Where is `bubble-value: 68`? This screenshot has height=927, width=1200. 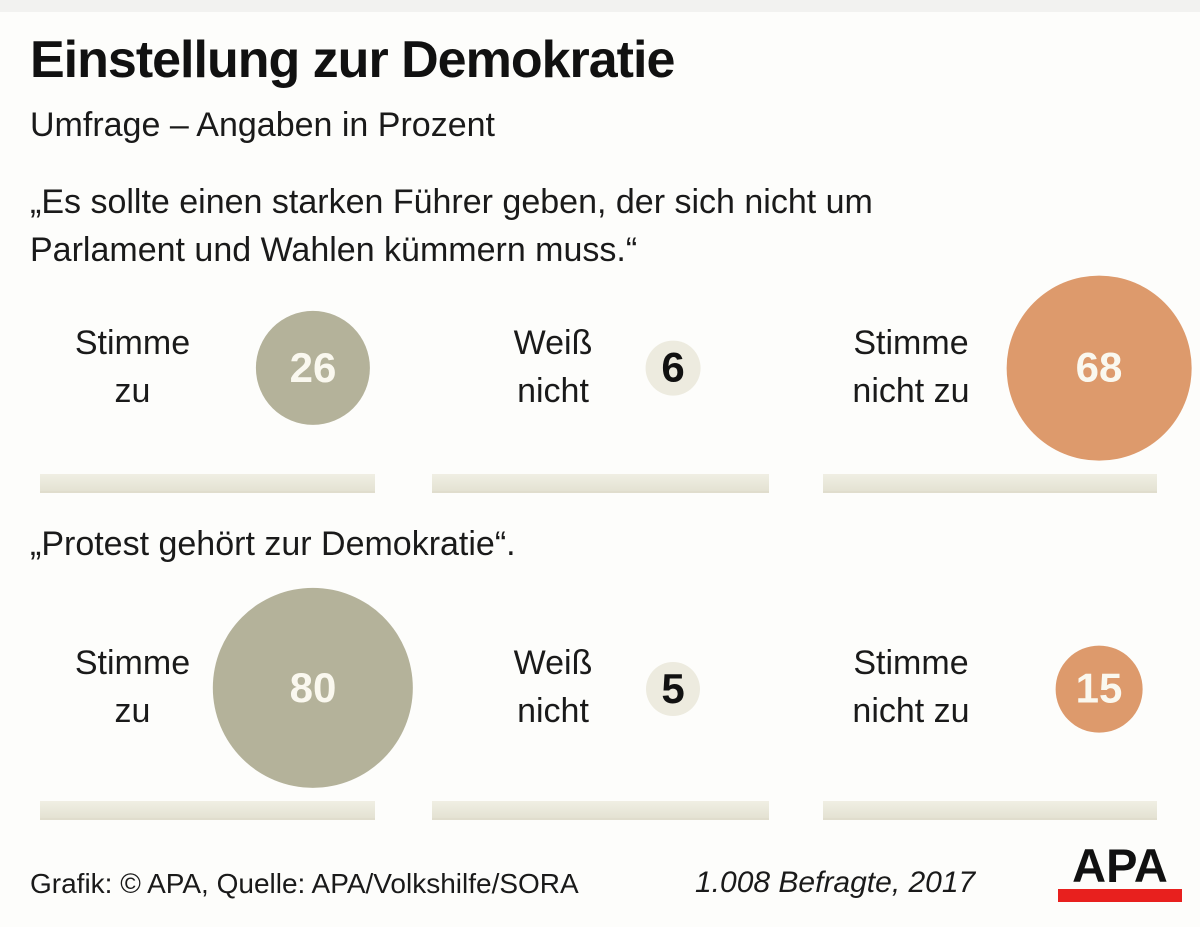
bubble-value: 68 is located at coordinates (1099, 367).